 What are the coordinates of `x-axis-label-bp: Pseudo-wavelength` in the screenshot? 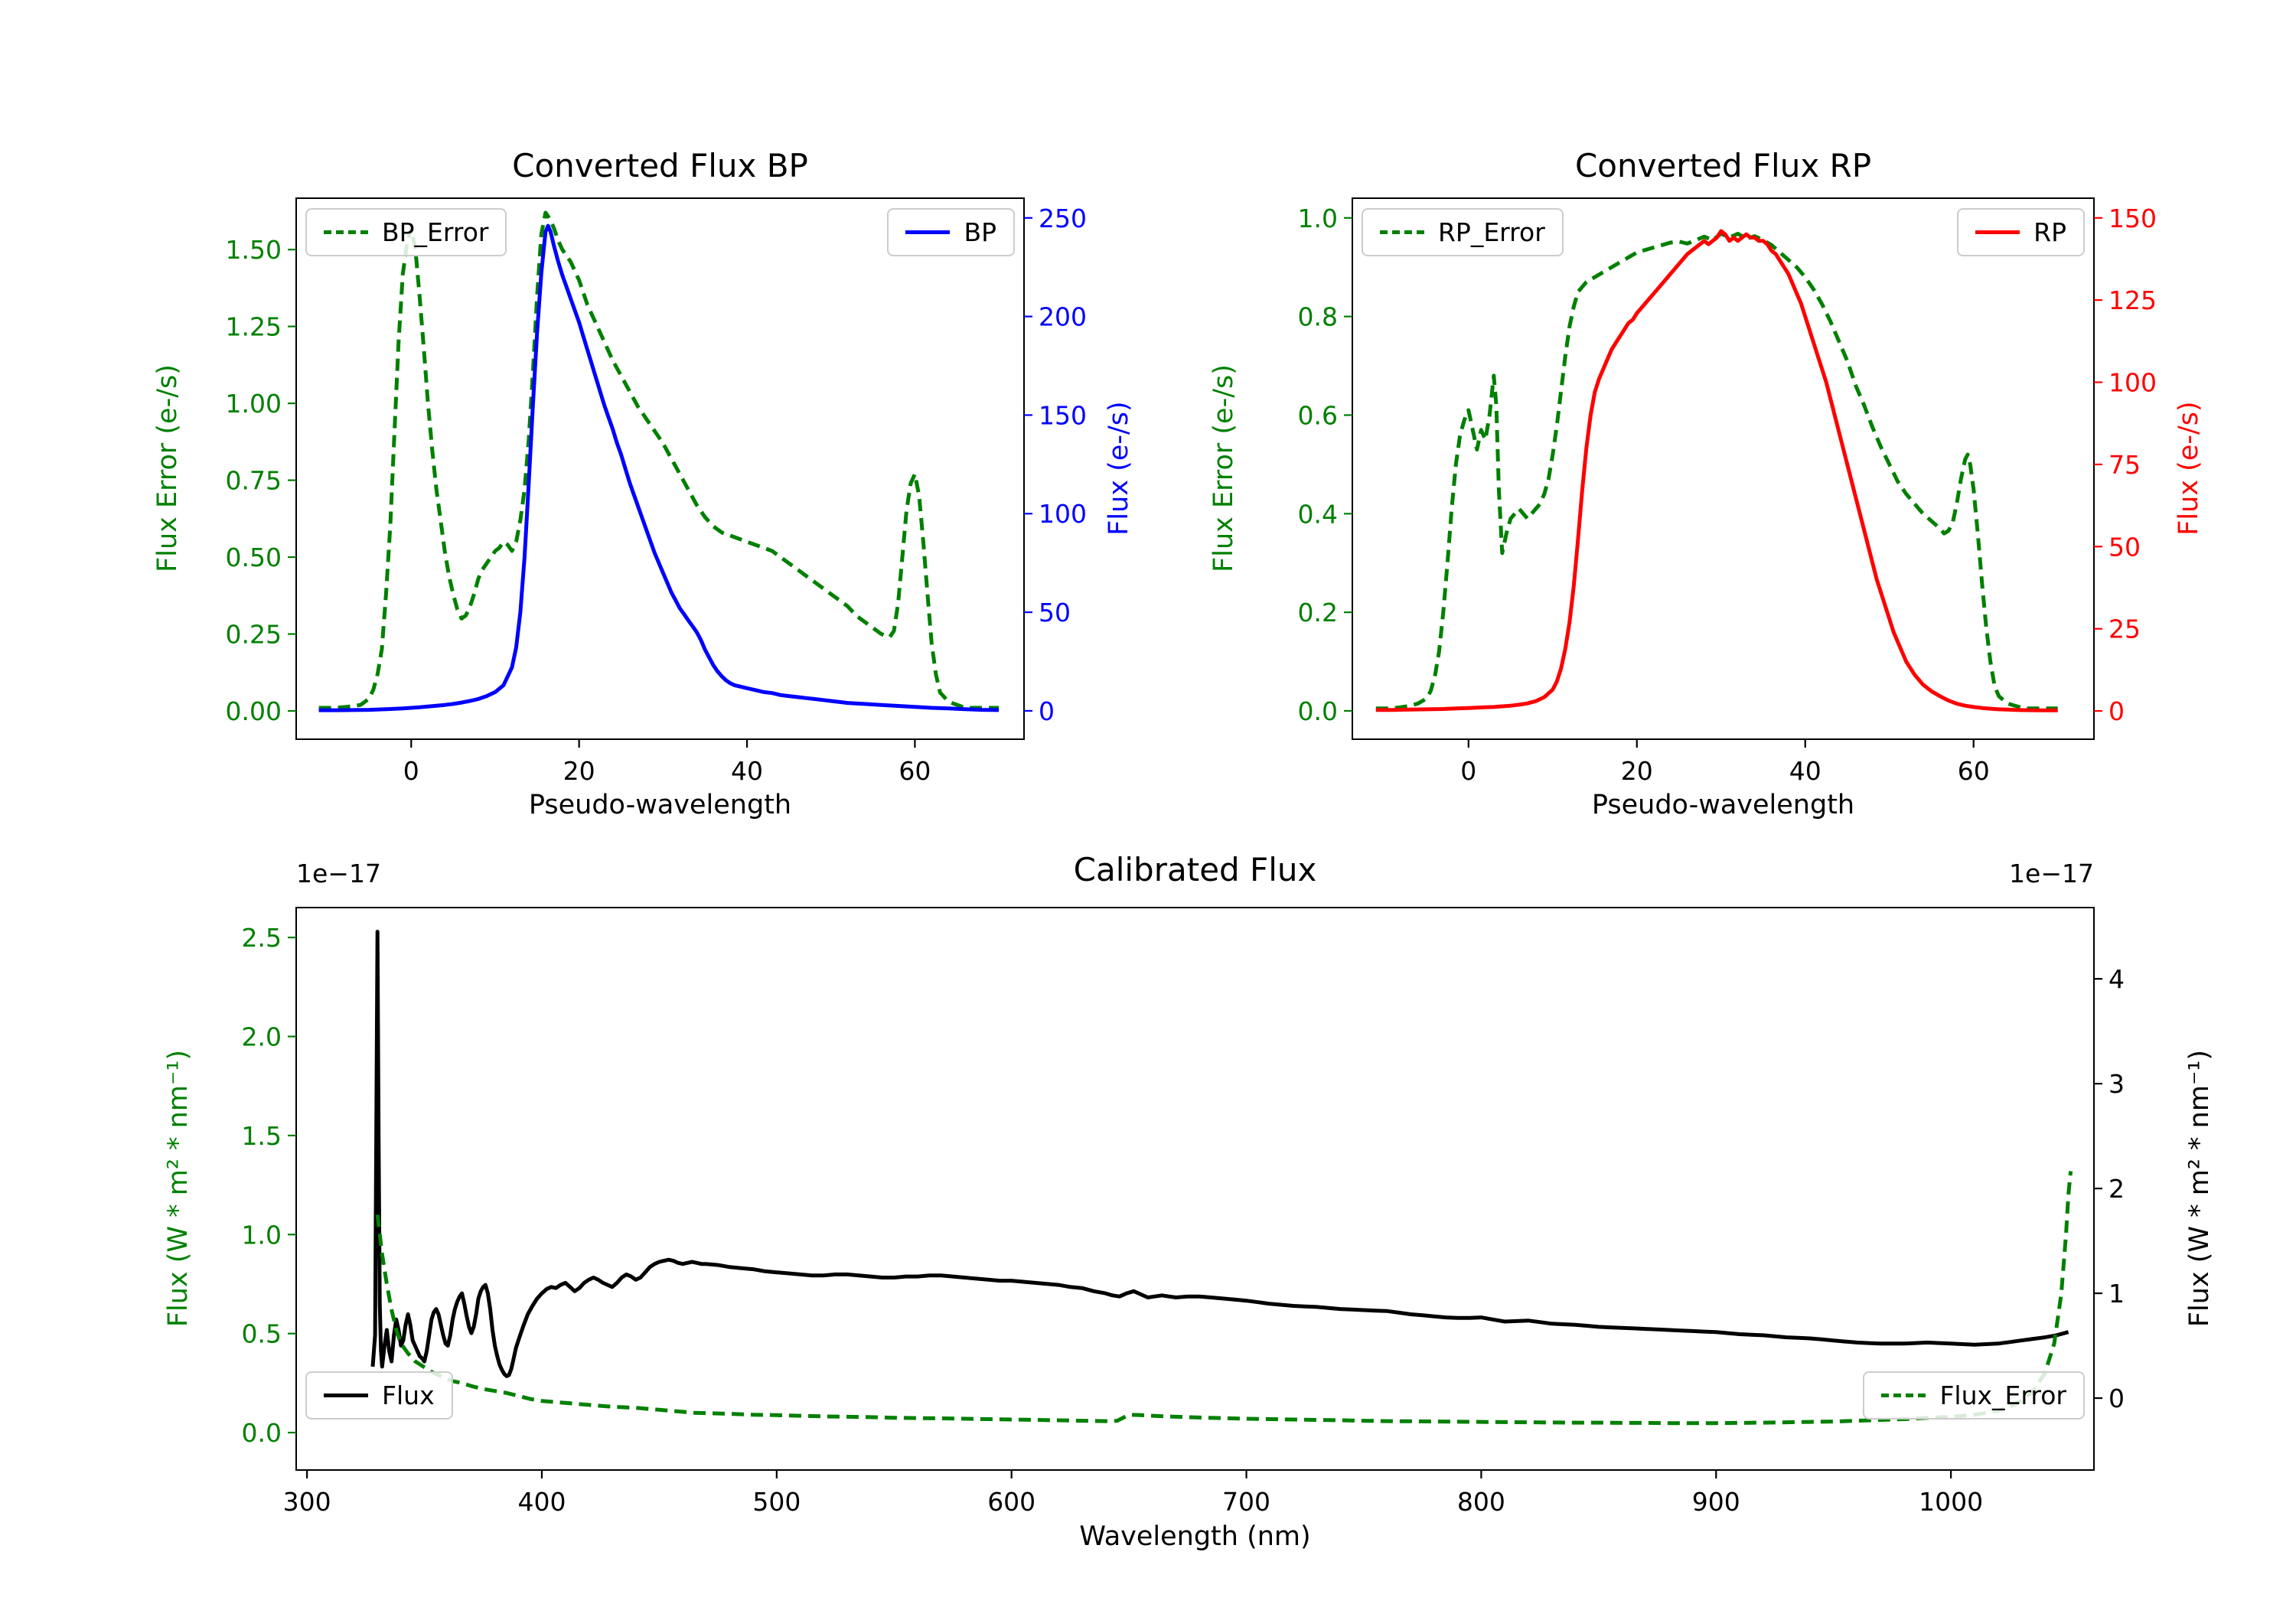 It's located at (660, 805).